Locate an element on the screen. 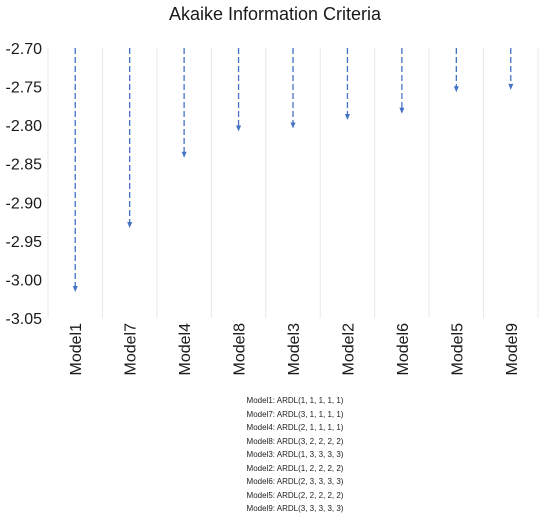 The image size is (550, 523). x-tick-label: Model3 is located at coordinates (294, 349).